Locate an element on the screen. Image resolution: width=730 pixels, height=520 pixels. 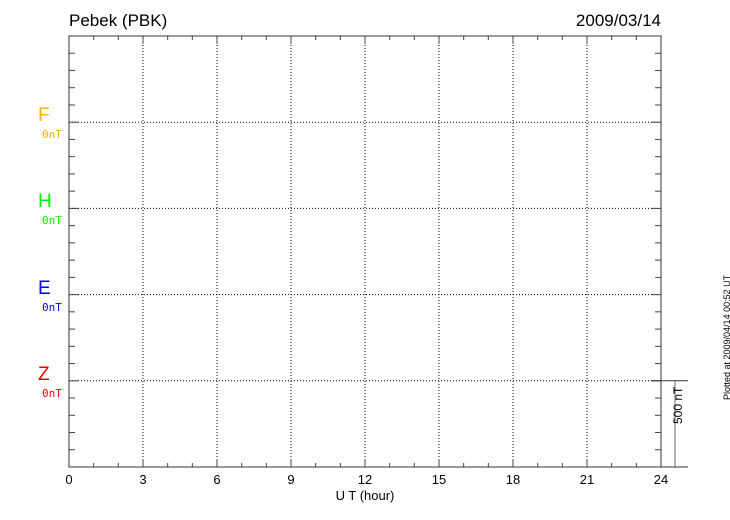
x-axis-label: U T (hour) is located at coordinates (365, 495).